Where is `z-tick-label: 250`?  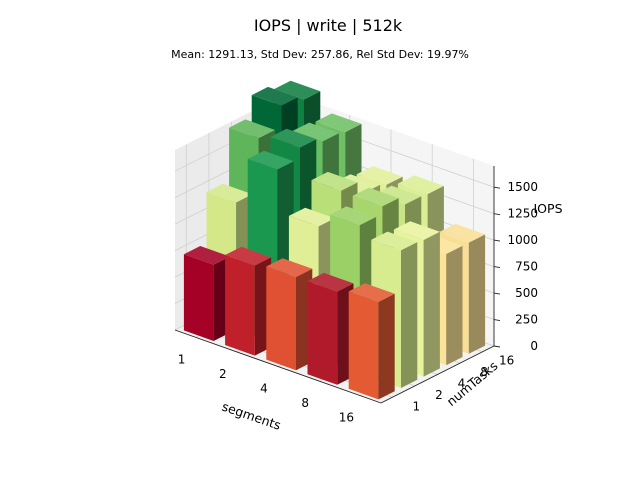
z-tick-label: 250 is located at coordinates (526, 320).